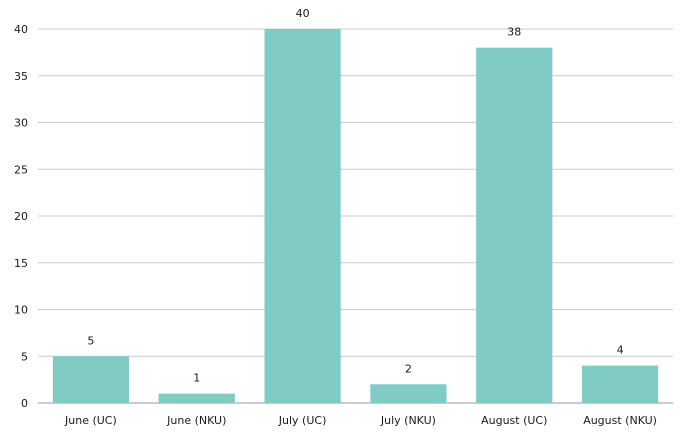 The image size is (683, 442). What do you see at coordinates (620, 420) in the screenshot?
I see `x-tick-label: August (NKU)` at bounding box center [620, 420].